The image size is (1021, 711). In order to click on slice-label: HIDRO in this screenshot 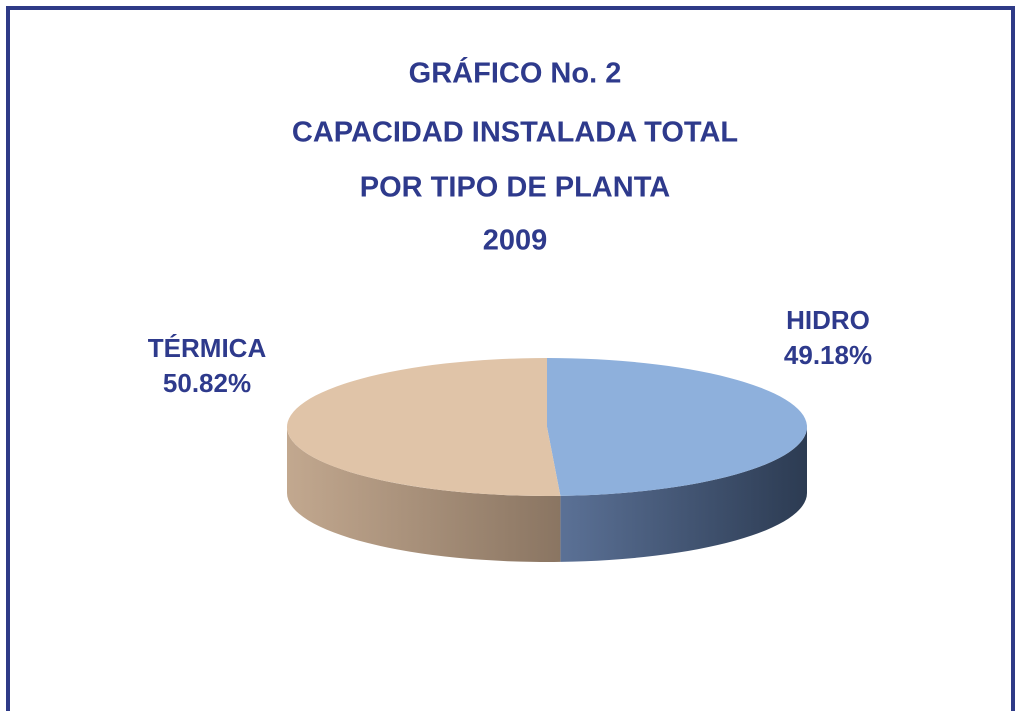, I will do `click(828, 320)`.